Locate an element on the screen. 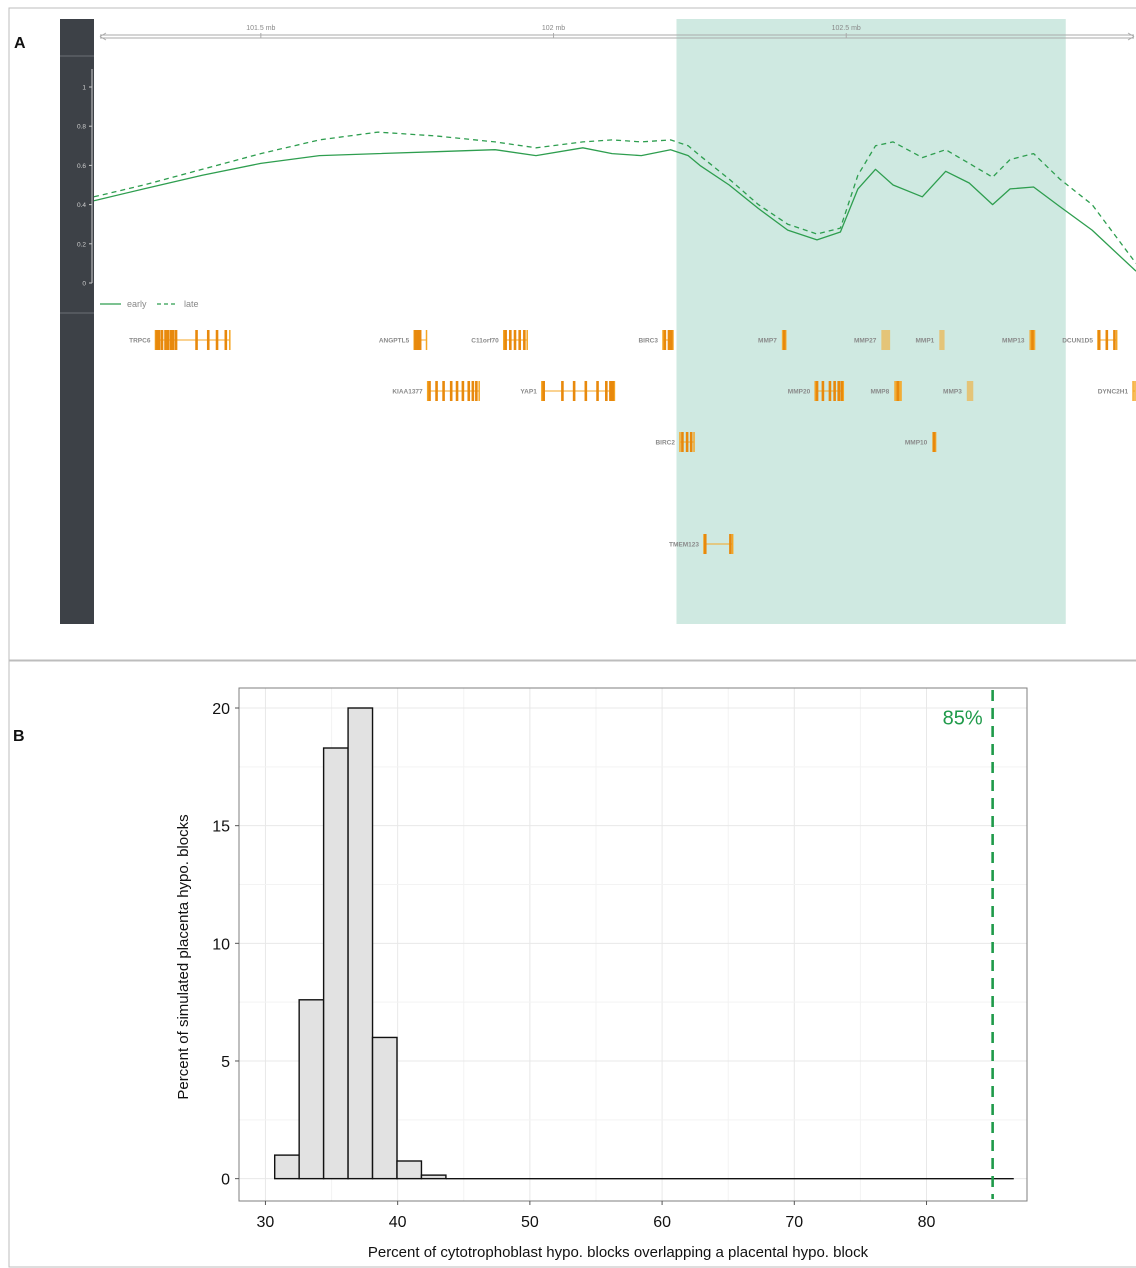 The image size is (1136, 1268). gene-angptl5: ANGPTL5 is located at coordinates (403, 340).